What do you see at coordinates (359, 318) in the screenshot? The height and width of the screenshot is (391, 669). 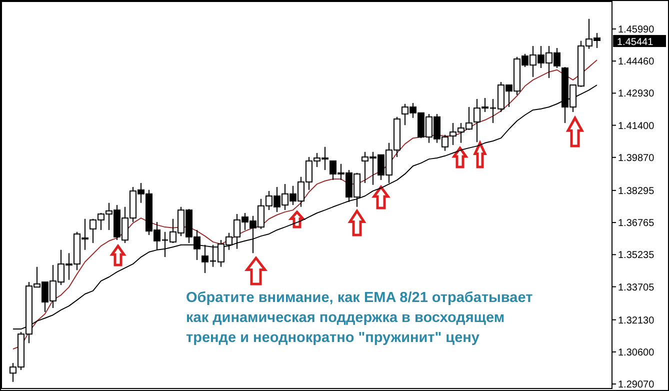 I see `annotation: Обратите внимание, как EMA 8/21 отрабатывает как динамическая поддержка в восходящем тренде и неоднократно "пружинит" цену` at bounding box center [359, 318].